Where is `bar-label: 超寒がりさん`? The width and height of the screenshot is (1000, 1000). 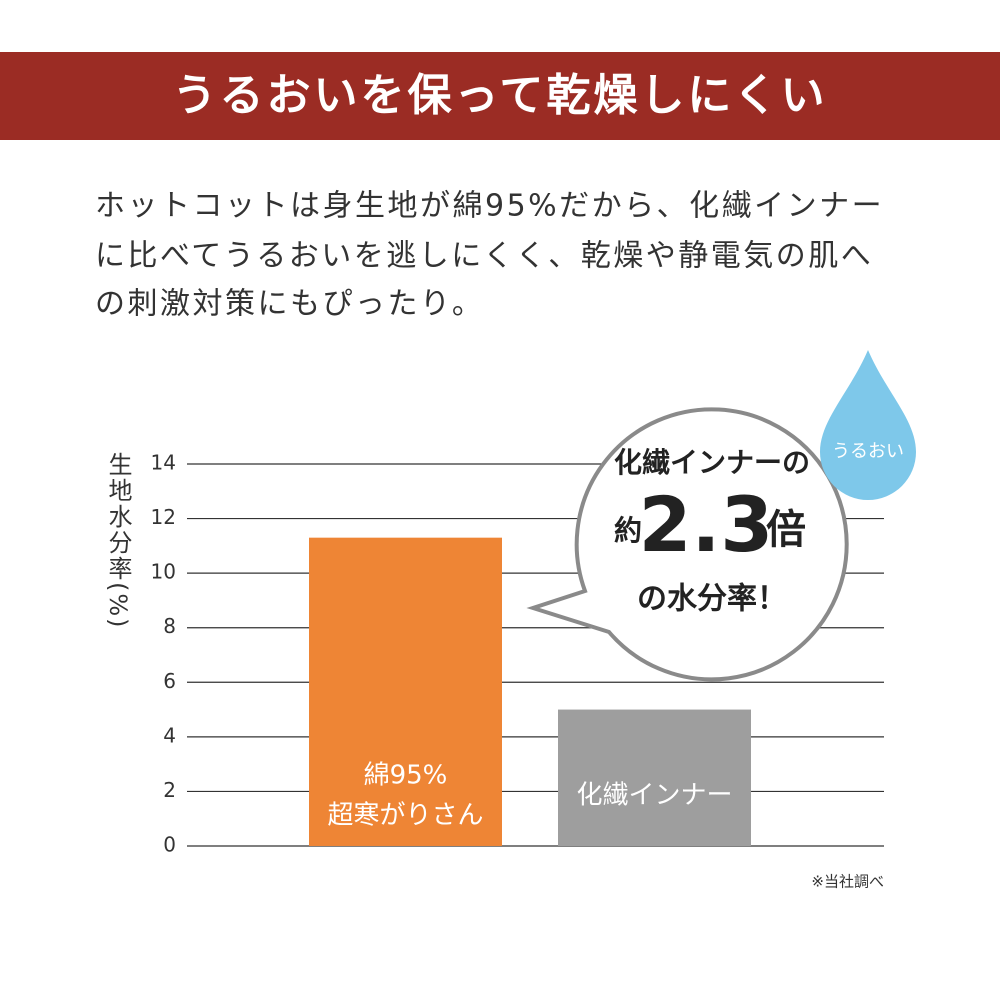
bar-label: 超寒がりさん is located at coordinates (405, 816).